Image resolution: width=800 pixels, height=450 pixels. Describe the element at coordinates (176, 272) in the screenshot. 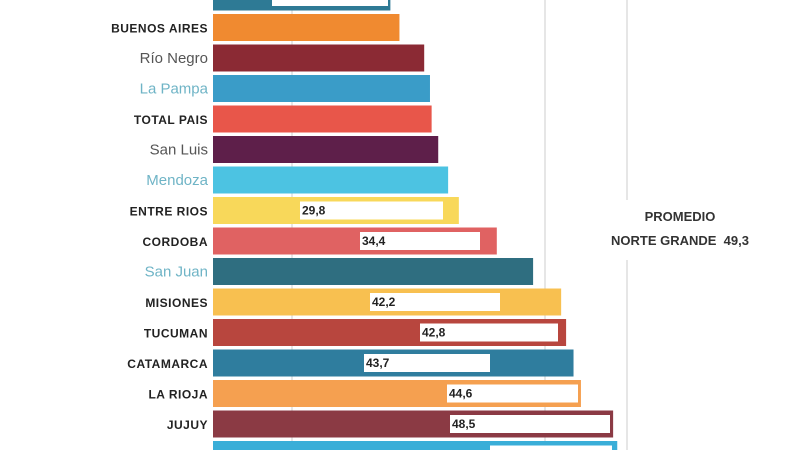

I see `category-label: San Juan` at that location.